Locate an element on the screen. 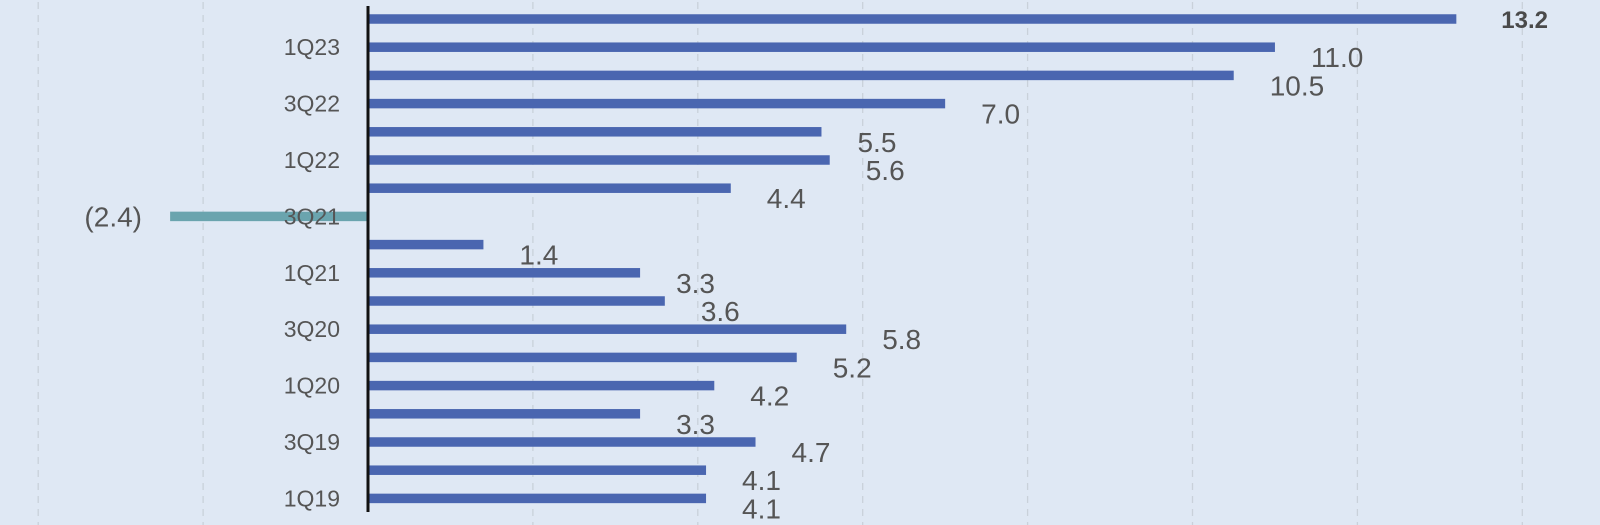  value-label: 11.0 is located at coordinates (1337, 57).